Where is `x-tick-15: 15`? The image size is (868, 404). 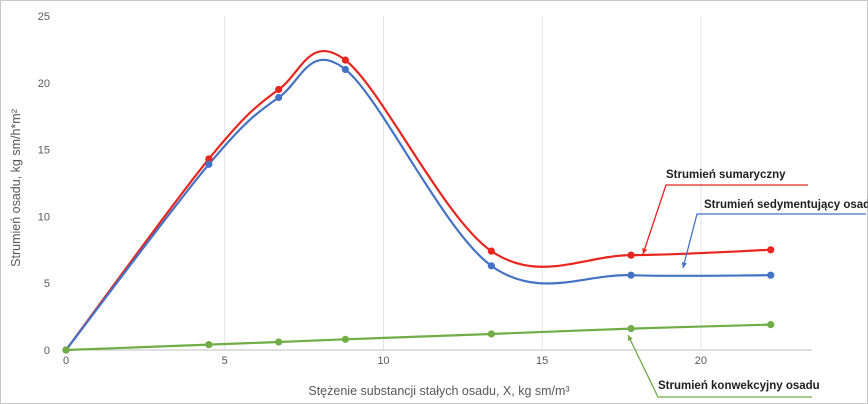
x-tick-15: 15 is located at coordinates (542, 361).